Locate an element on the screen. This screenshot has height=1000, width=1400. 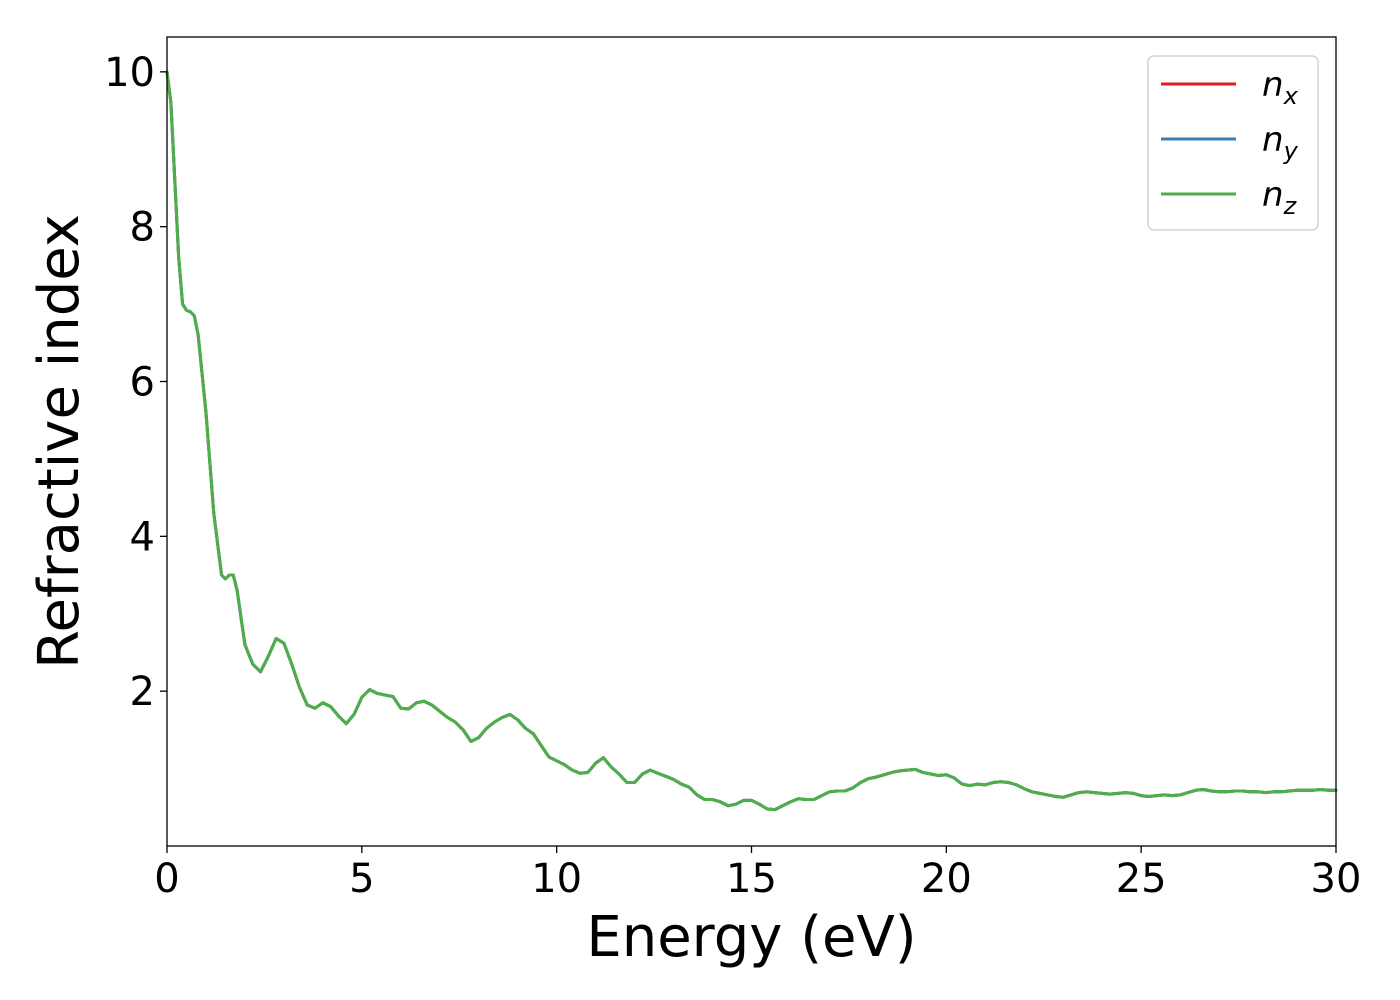
legend-box is located at coordinates (1233, 143).